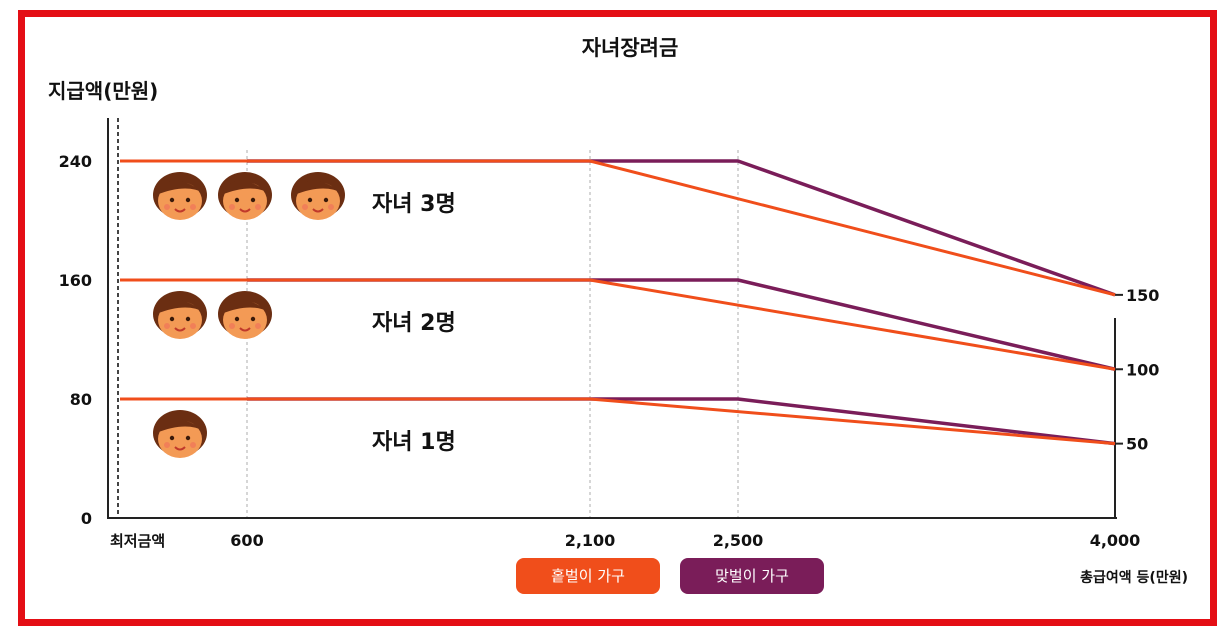 Image resolution: width=1232 pixels, height=638 pixels. I want to click on legend-single-income: 홑벌이 가구, so click(588, 576).